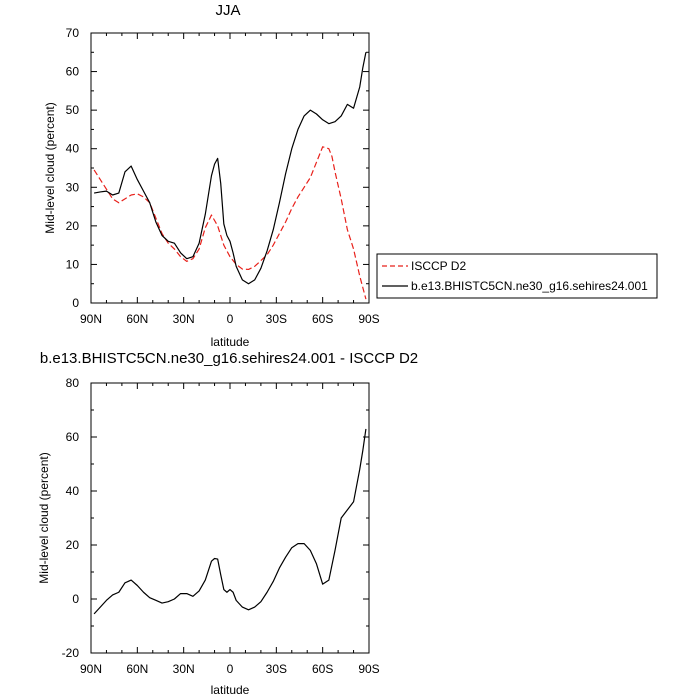 Image resolution: width=700 pixels, height=700 pixels. I want to click on legend-label-isccp: ISCCP D2, so click(438, 266).